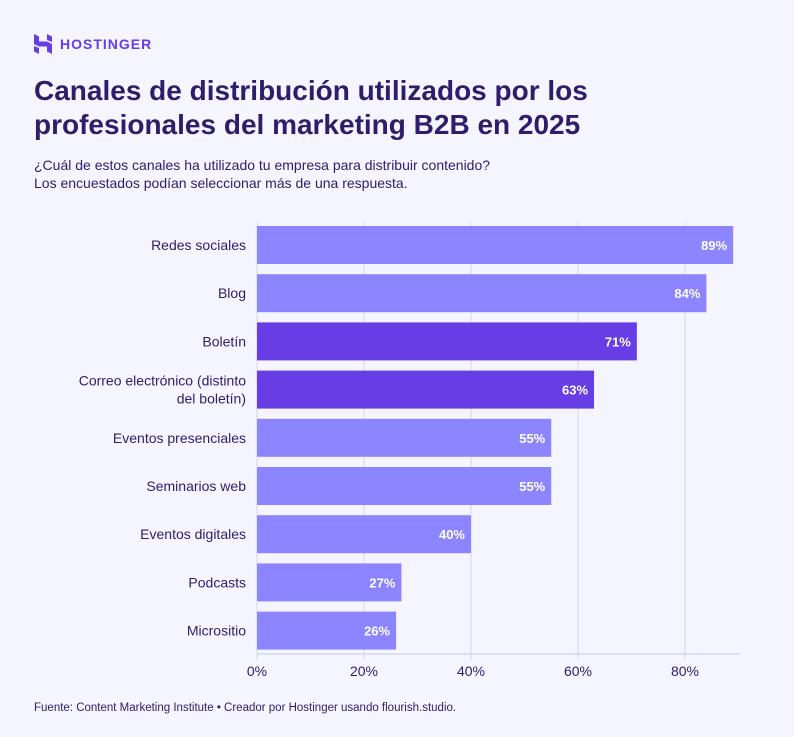 The image size is (794, 737). What do you see at coordinates (257, 671) in the screenshot?
I see `x-tick-label: 0%` at bounding box center [257, 671].